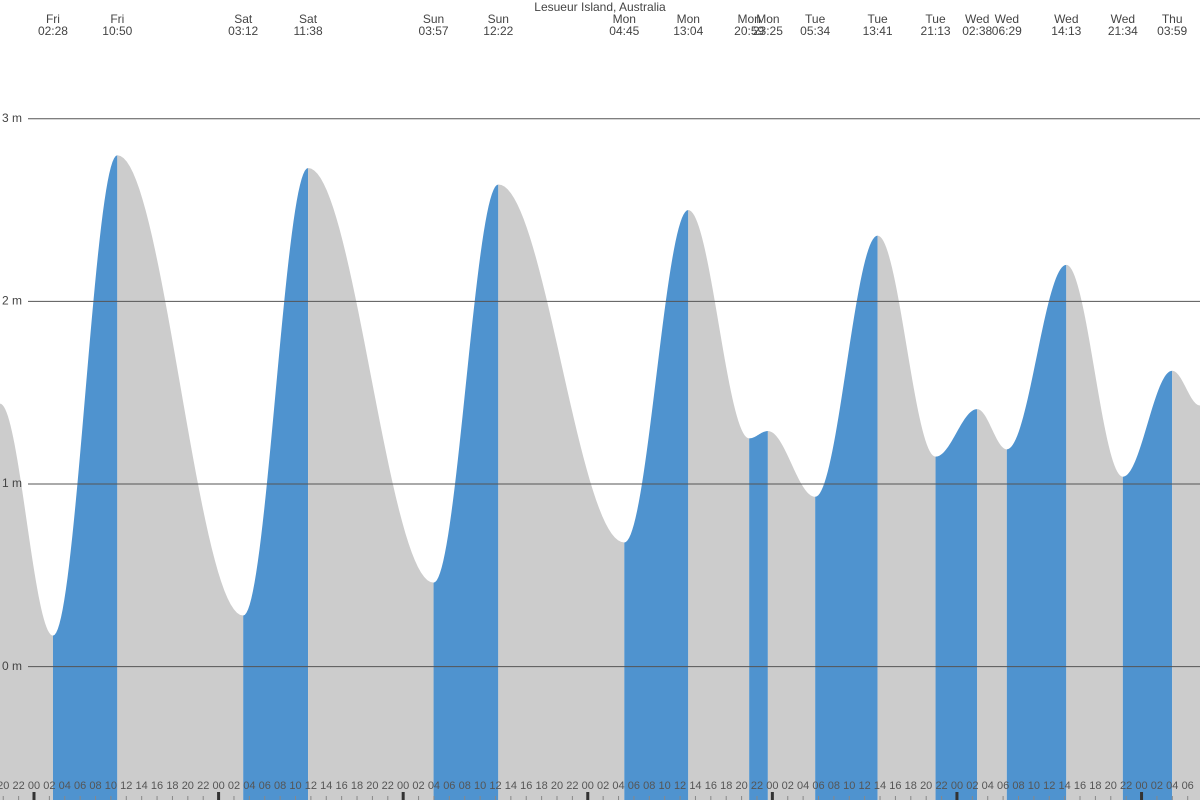 This screenshot has width=1200, height=800. Describe the element at coordinates (749, 31) in the screenshot. I see `extreme-time: 20:59` at that location.